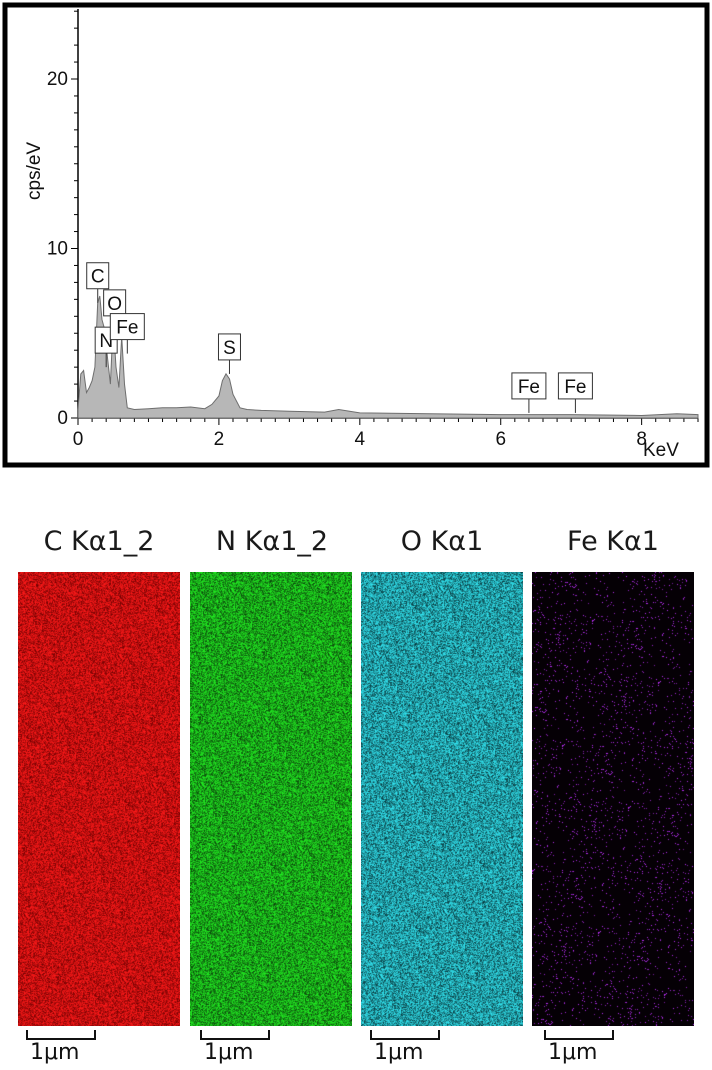 The width and height of the screenshot is (712, 1070). Describe the element at coordinates (106, 341) in the screenshot. I see `peak-label-n: N` at that location.